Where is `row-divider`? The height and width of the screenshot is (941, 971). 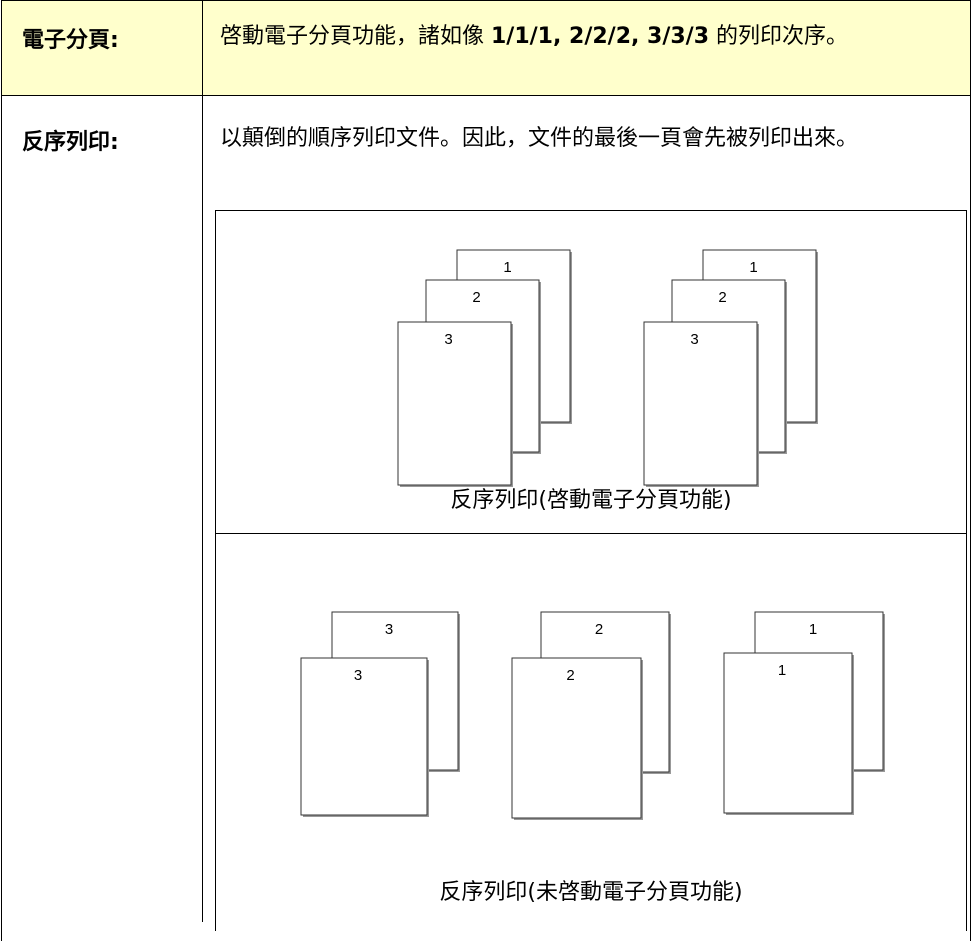
row-divider is located at coordinates (486, 95).